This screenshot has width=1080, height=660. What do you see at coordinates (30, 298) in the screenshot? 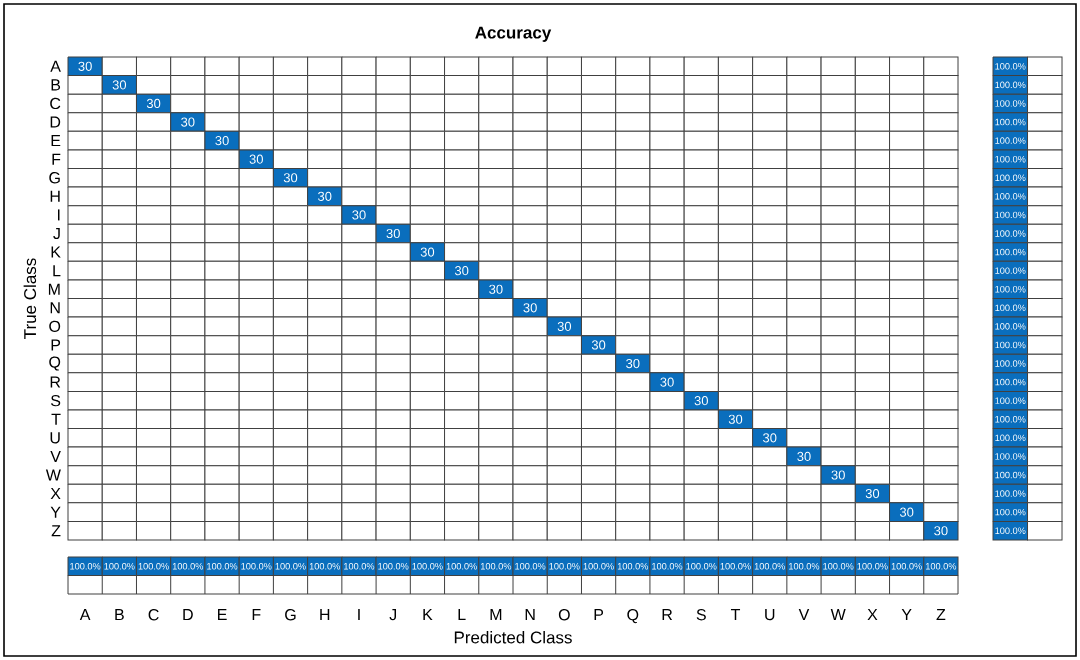
I see `y-axis-title: True Class` at bounding box center [30, 298].